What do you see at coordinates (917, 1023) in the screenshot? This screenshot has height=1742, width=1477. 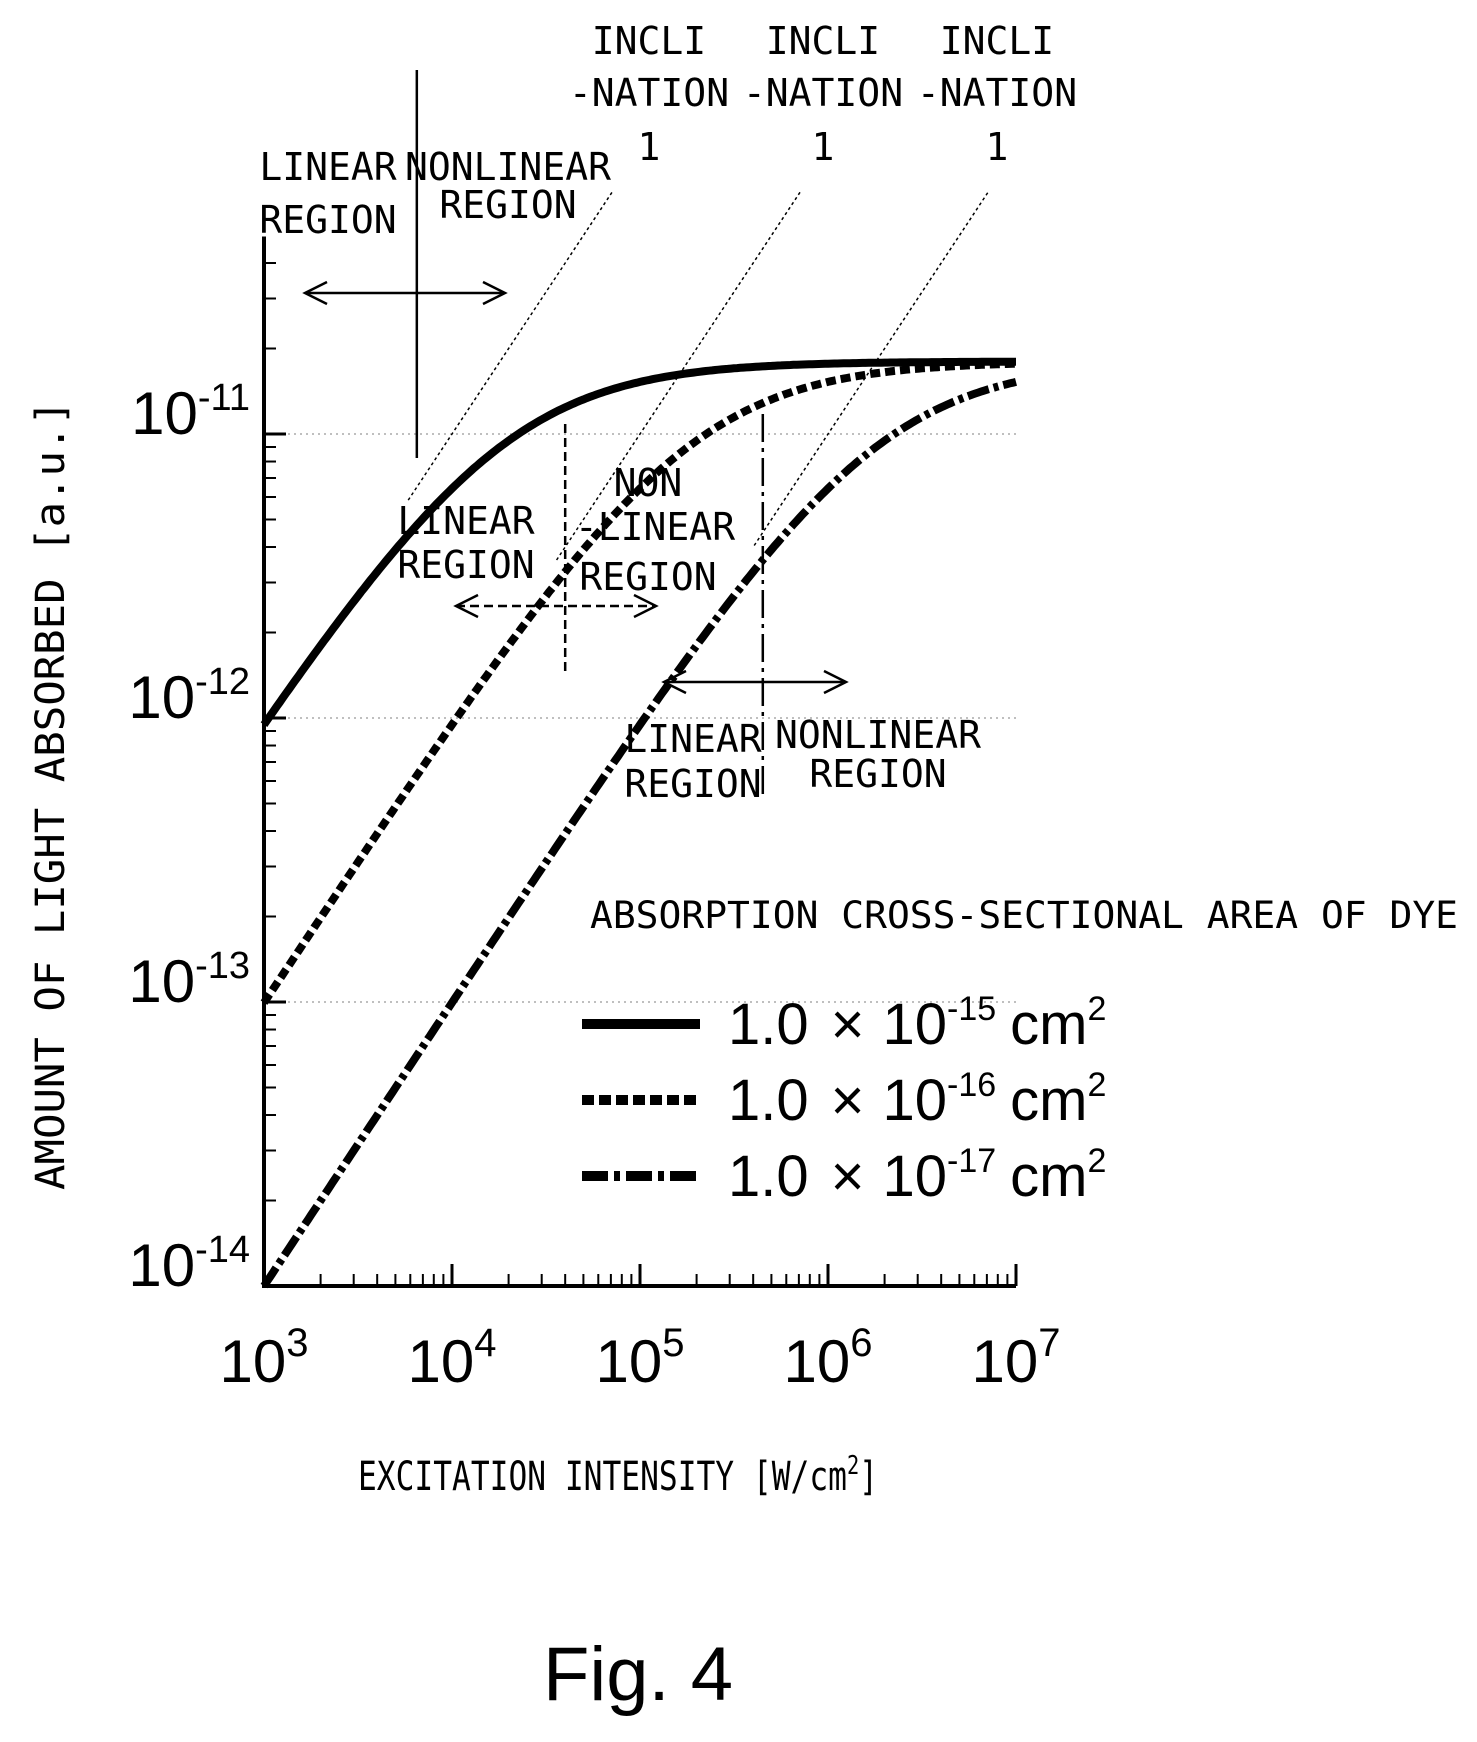 I see `legend-entry-label: 1.0 × 10-15 cm2` at bounding box center [917, 1023].